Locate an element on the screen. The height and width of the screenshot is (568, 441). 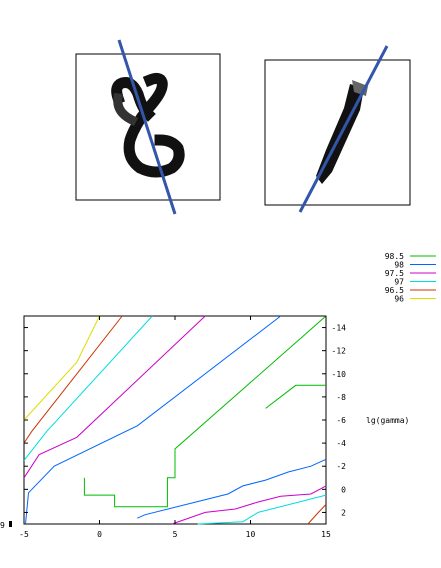
legend-label-98: 98 is located at coordinates (399, 265).